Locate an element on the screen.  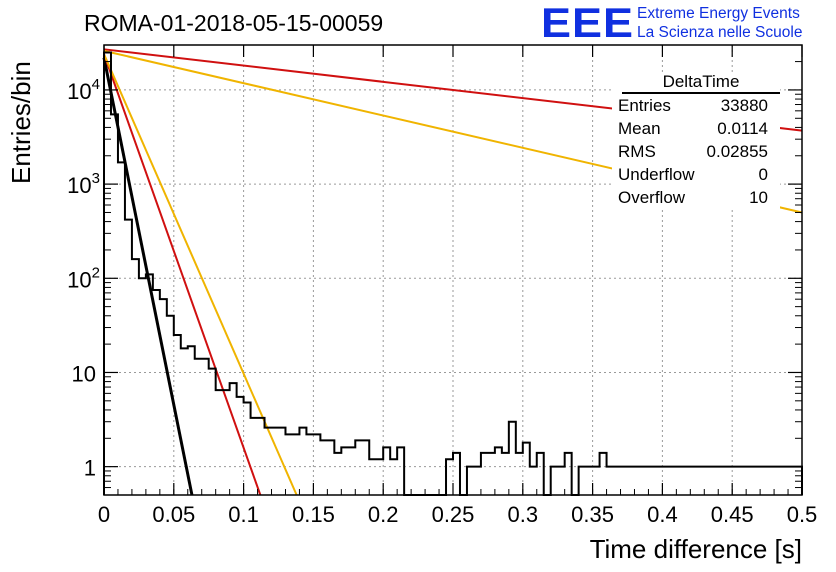
stats-value: 0 is located at coordinates (763, 174).